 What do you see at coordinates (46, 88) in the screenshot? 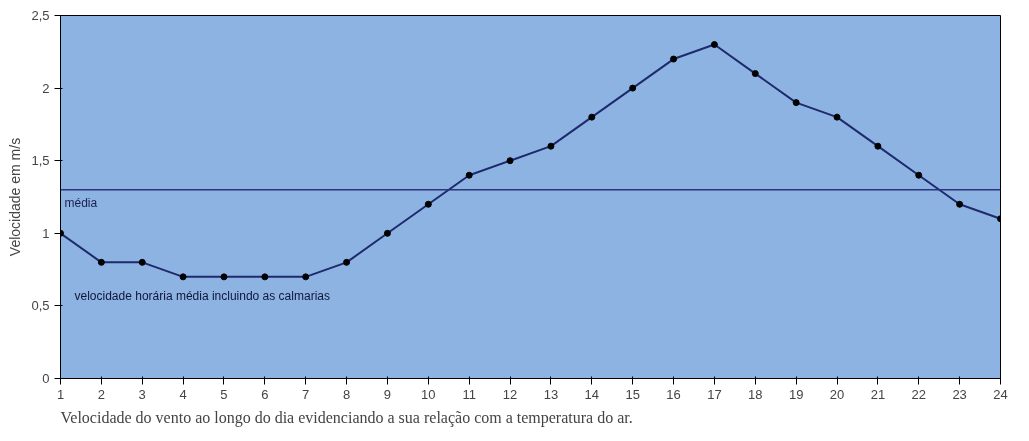
I see `y-tick-label: 2` at bounding box center [46, 88].